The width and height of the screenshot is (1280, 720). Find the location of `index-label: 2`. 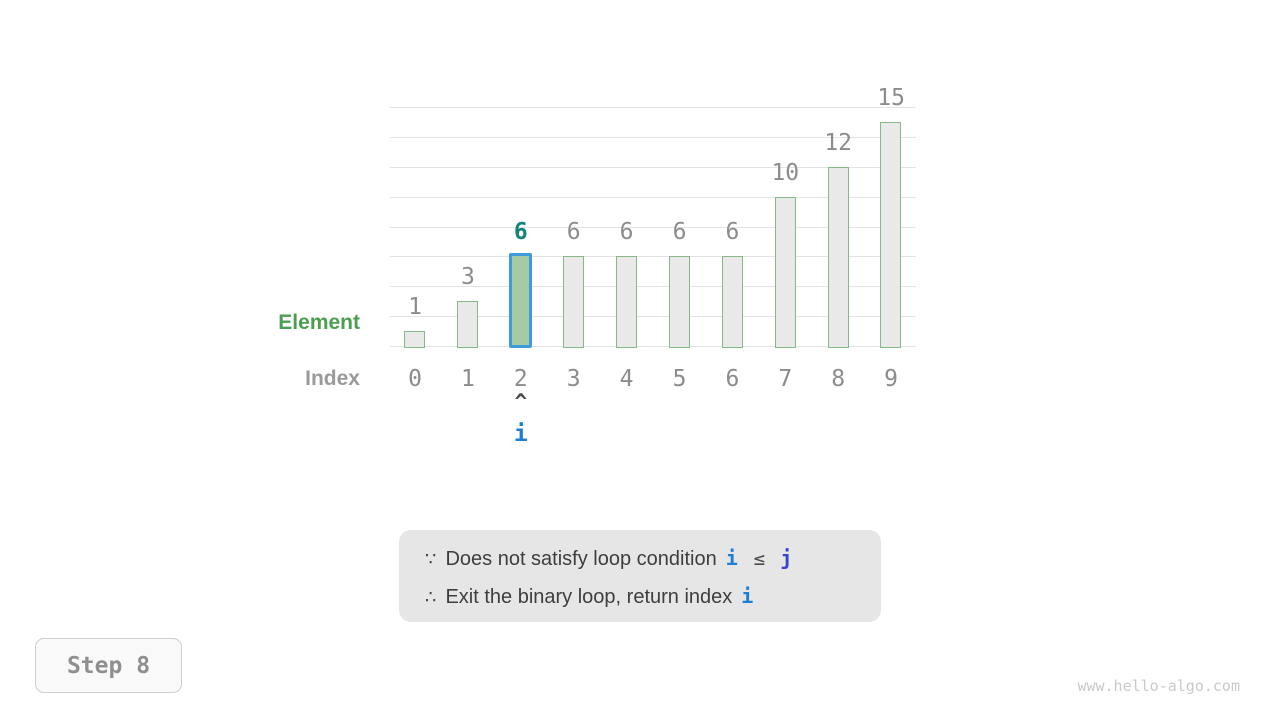

index-label: 2 is located at coordinates (520, 379).